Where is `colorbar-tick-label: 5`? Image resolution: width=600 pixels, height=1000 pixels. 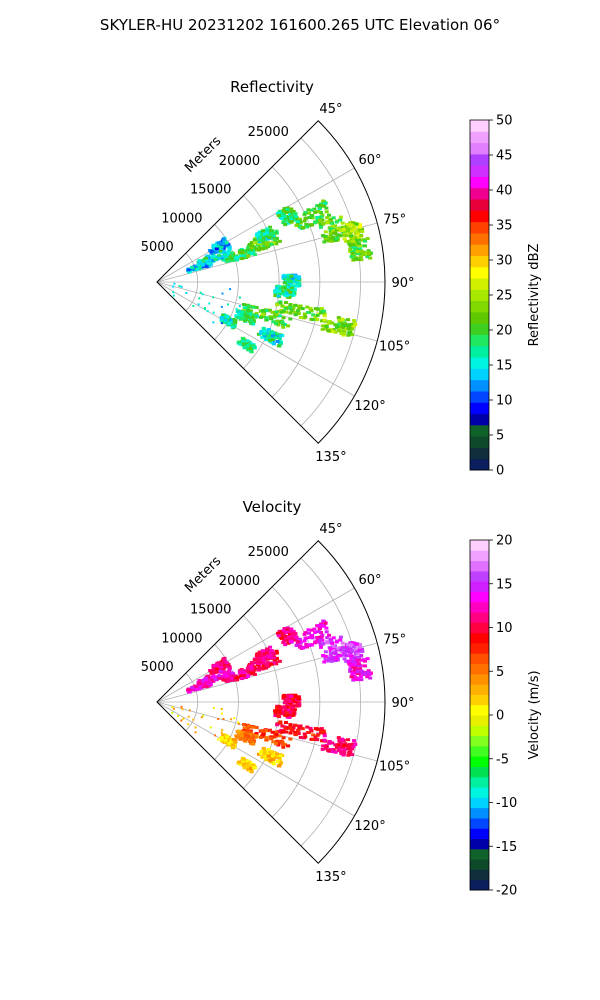
colorbar-tick-label: 5 is located at coordinates (500, 436).